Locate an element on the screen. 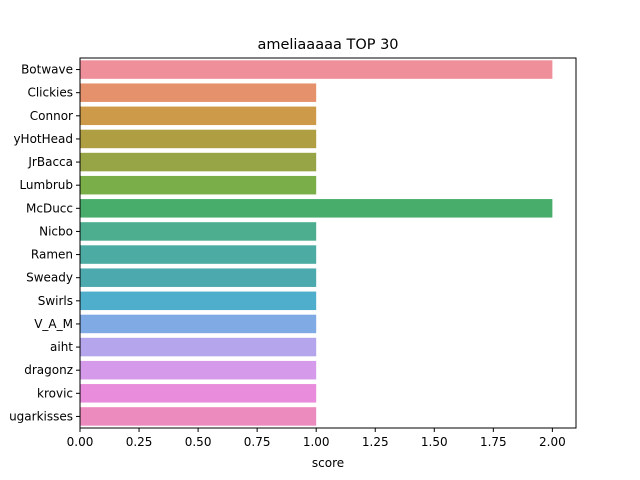 This screenshot has height=480, width=640. bar-nicbo is located at coordinates (198, 231).